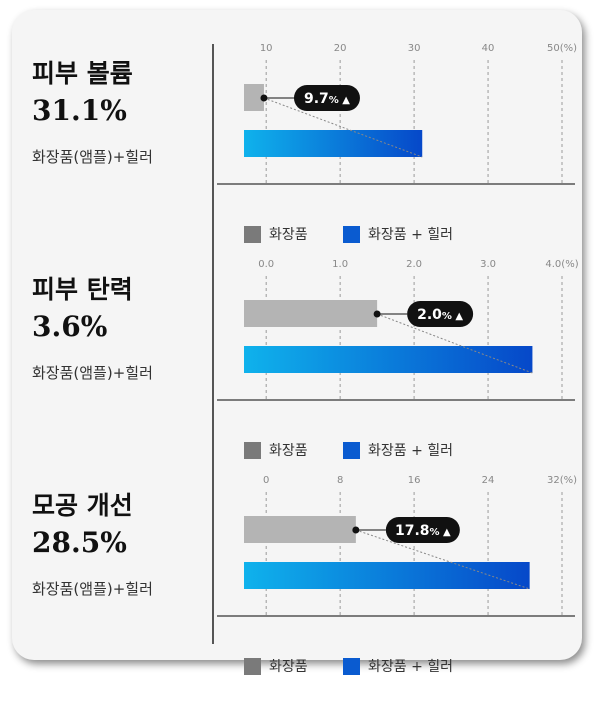  What do you see at coordinates (561, 264) in the screenshot?
I see `tick-label: 4.0(%)` at bounding box center [561, 264].